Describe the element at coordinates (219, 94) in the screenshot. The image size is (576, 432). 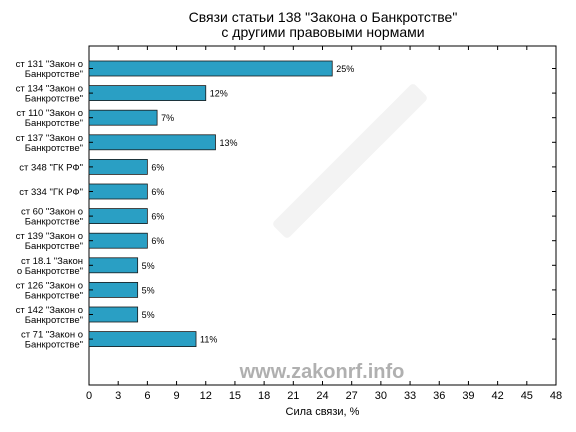
I see `bar-value-label: 12%` at that location.